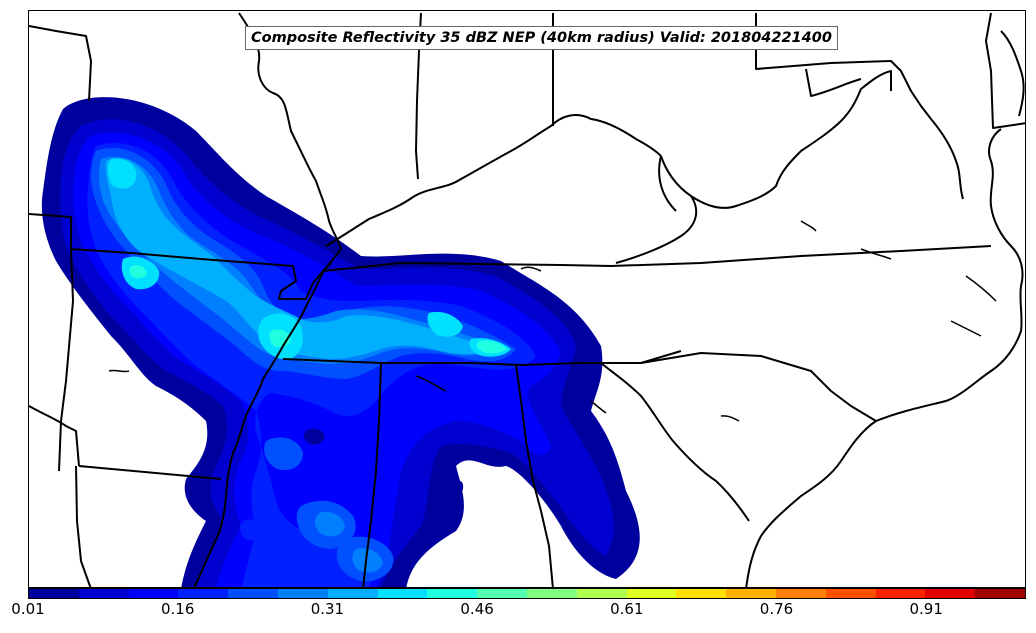  I want to click on colorbar-tick-label: 0.16, so click(177, 609).